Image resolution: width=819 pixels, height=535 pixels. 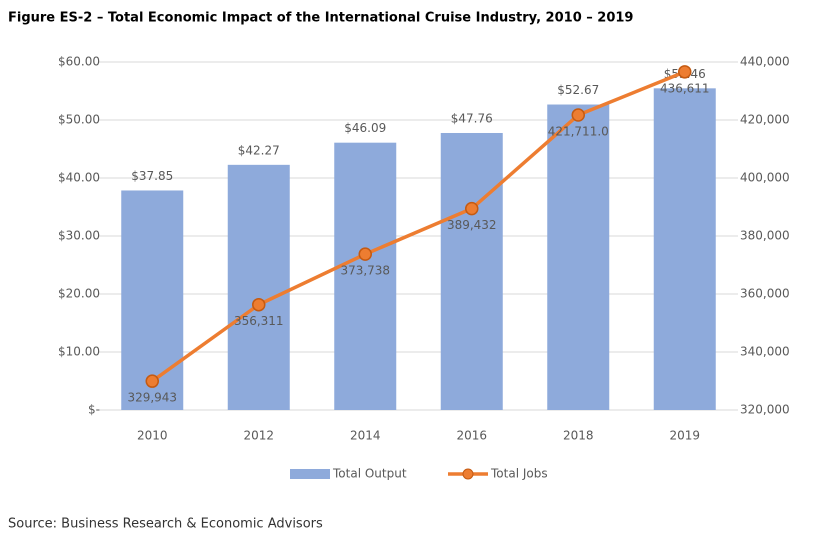 What do you see at coordinates (79, 120) in the screenshot?
I see `y-tick-label: $50.00` at bounding box center [79, 120].